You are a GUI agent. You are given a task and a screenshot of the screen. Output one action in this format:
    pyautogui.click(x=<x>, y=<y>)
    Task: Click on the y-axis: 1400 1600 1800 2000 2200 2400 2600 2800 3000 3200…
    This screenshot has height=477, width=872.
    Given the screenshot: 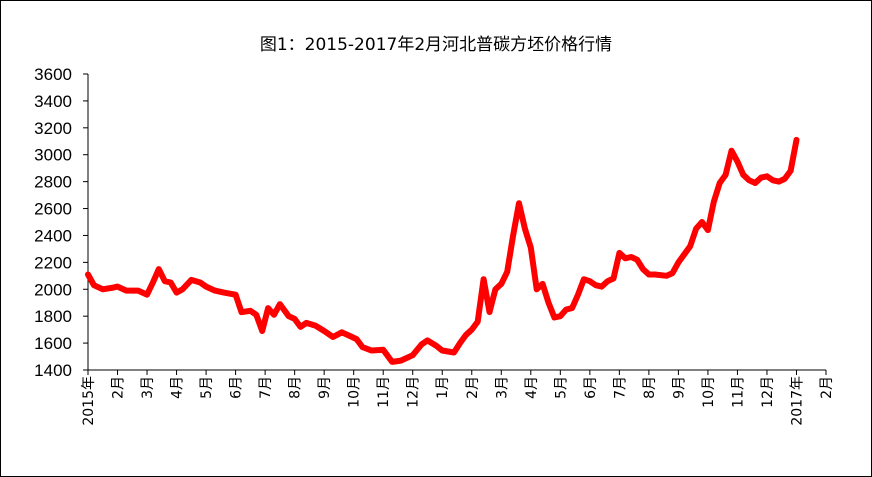 What is the action you would take?
    pyautogui.click(x=61, y=222)
    